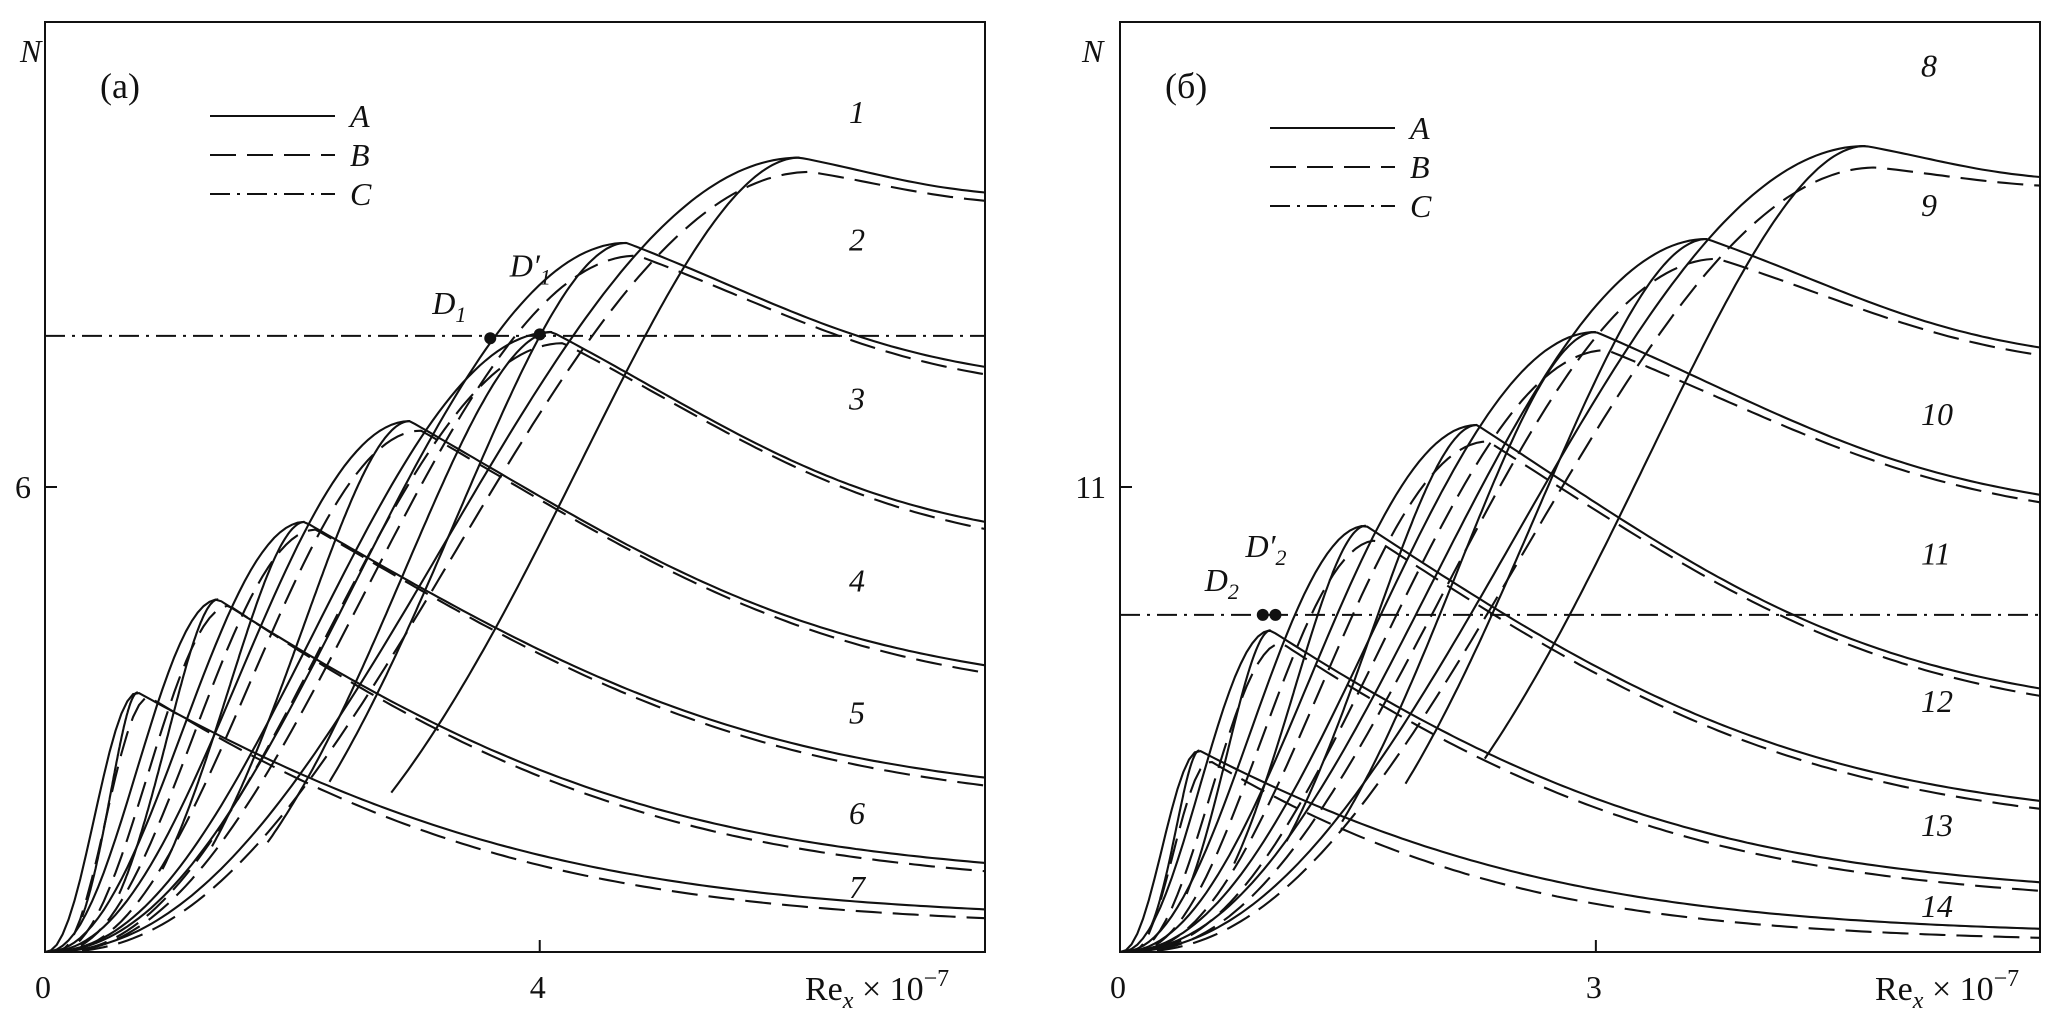 This screenshot has height=1028, width=2067. I want to click on y-axis-label-a: N, so click(31, 51).